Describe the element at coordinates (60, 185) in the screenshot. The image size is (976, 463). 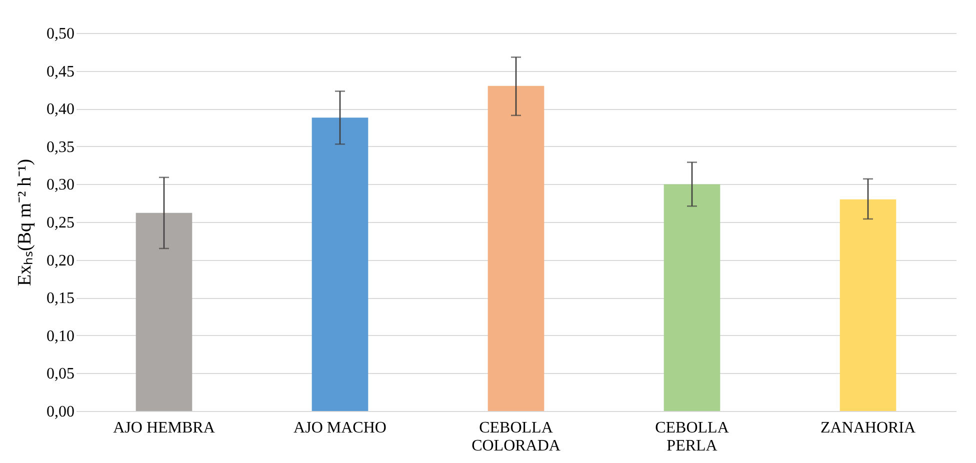
I see `y-tick-label: 0,30` at that location.